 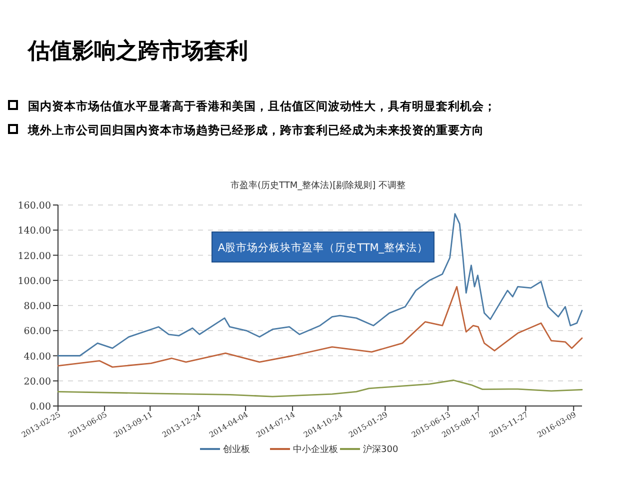 What do you see at coordinates (262, 106) in the screenshot?
I see `text: 国内资本市场估值水平显著高于香港和美国，且估值区间波动性大，具有明显套利机会；` at bounding box center [262, 106].